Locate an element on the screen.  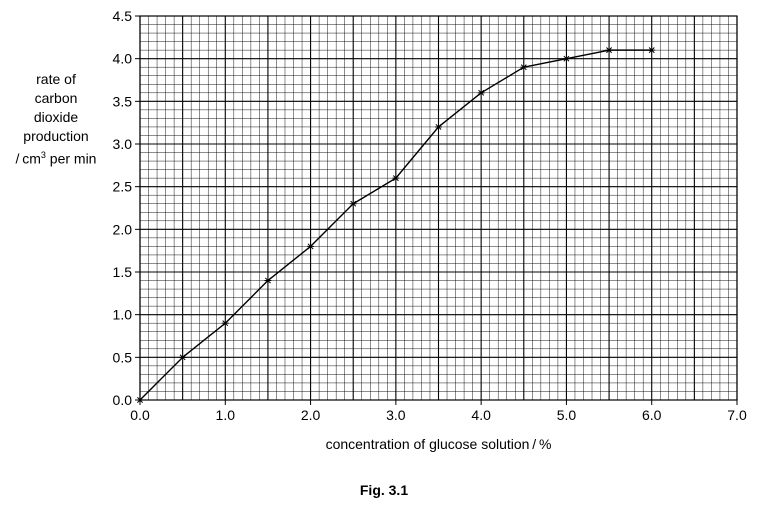
y-tick-label: 1.5 is located at coordinates (123, 272).